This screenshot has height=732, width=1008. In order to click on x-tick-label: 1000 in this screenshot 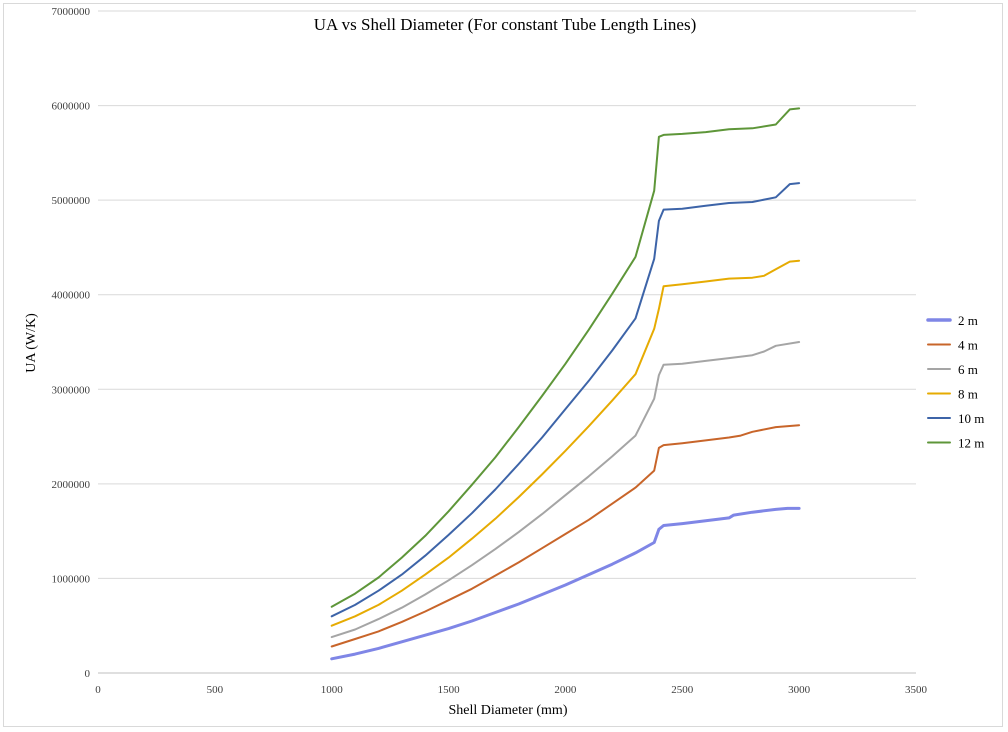, I will do `click(332, 690)`.